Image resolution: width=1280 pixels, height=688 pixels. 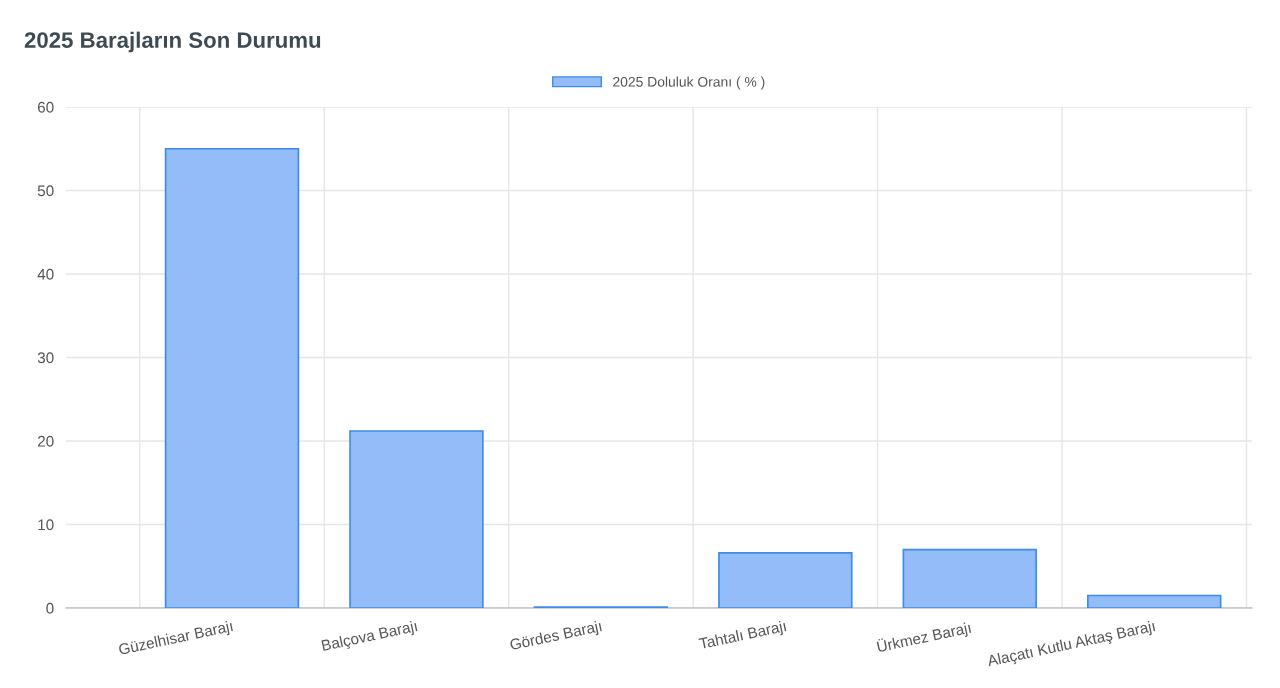 I want to click on x-tick-label: Güzelhisar Barajı, so click(x=176, y=639).